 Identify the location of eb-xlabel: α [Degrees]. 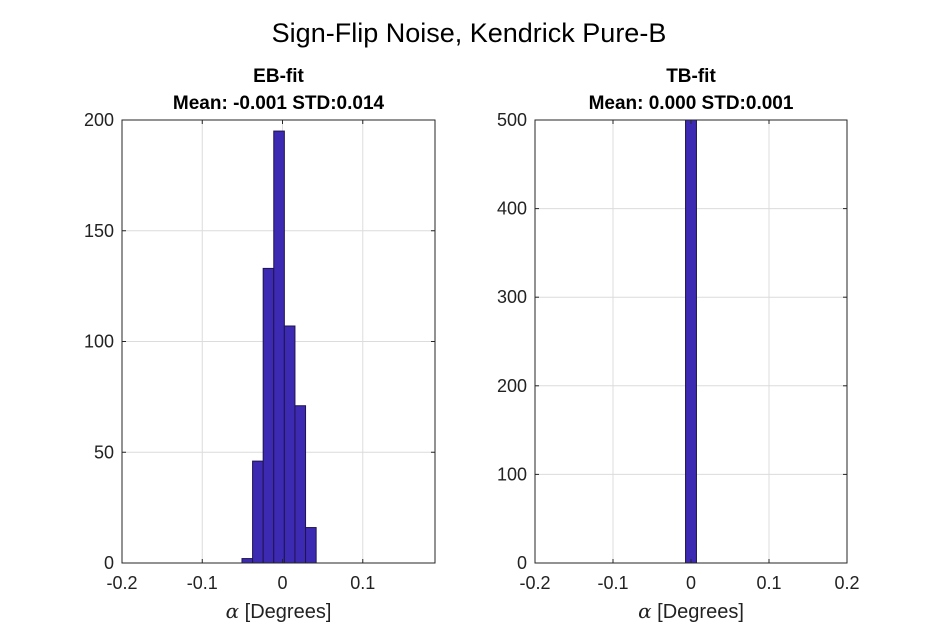
(279, 611).